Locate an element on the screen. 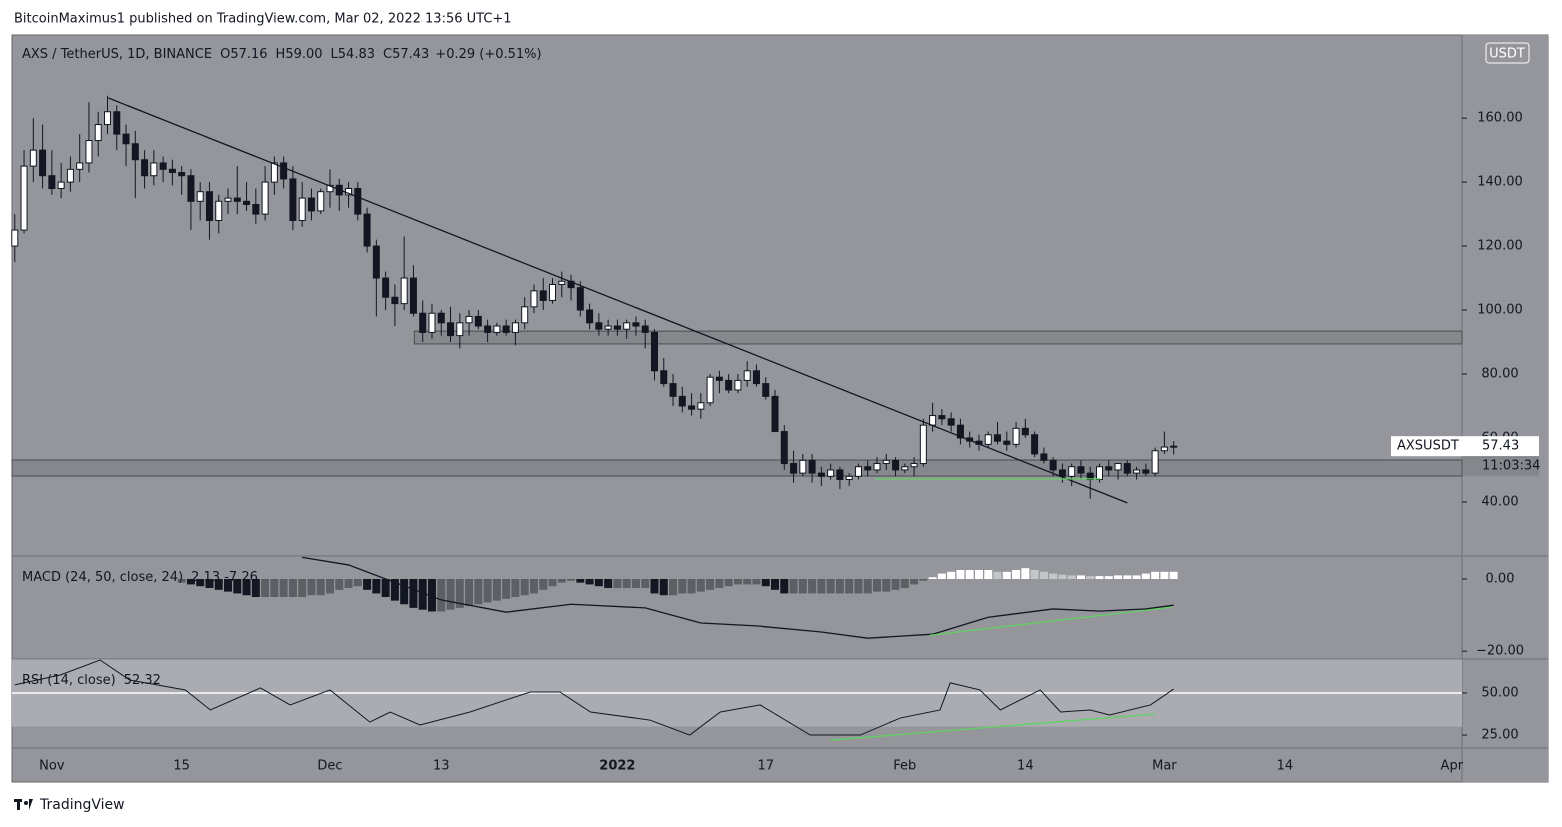 The width and height of the screenshot is (1562, 827). last-price-symbol: AXSUSDT is located at coordinates (1428, 446).